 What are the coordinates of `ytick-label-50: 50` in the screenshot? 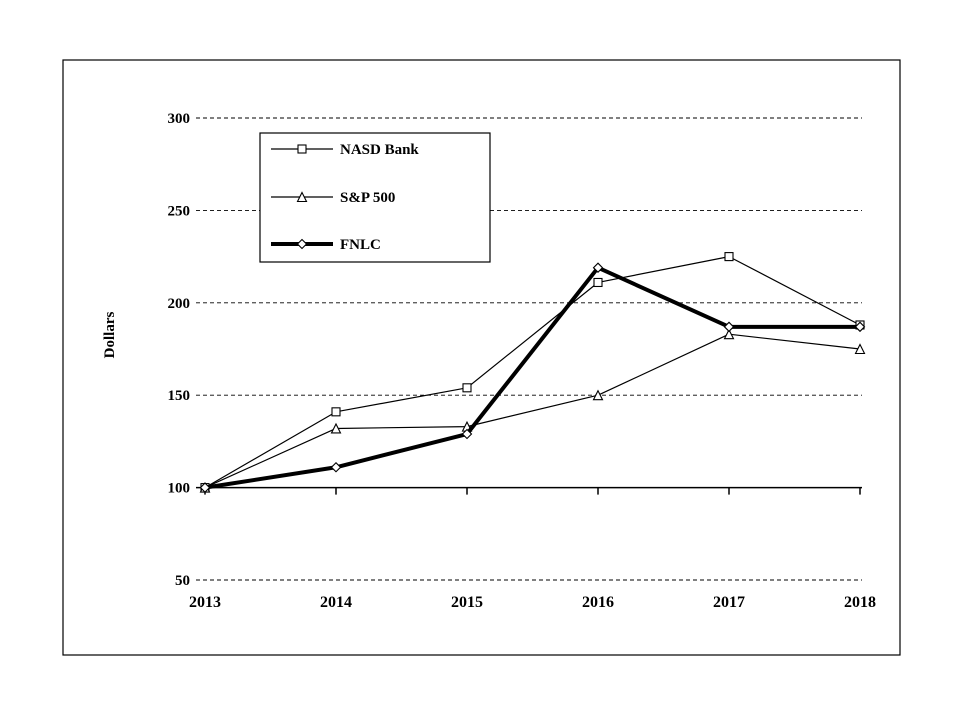 It's located at (182, 581).